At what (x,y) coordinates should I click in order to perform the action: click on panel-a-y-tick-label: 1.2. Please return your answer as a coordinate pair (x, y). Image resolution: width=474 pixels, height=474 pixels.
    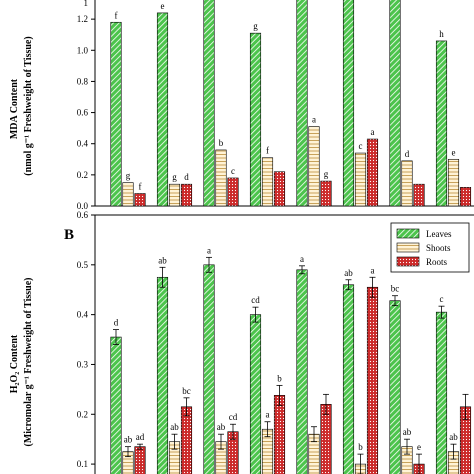
    Looking at the image, I should click on (82, 19).